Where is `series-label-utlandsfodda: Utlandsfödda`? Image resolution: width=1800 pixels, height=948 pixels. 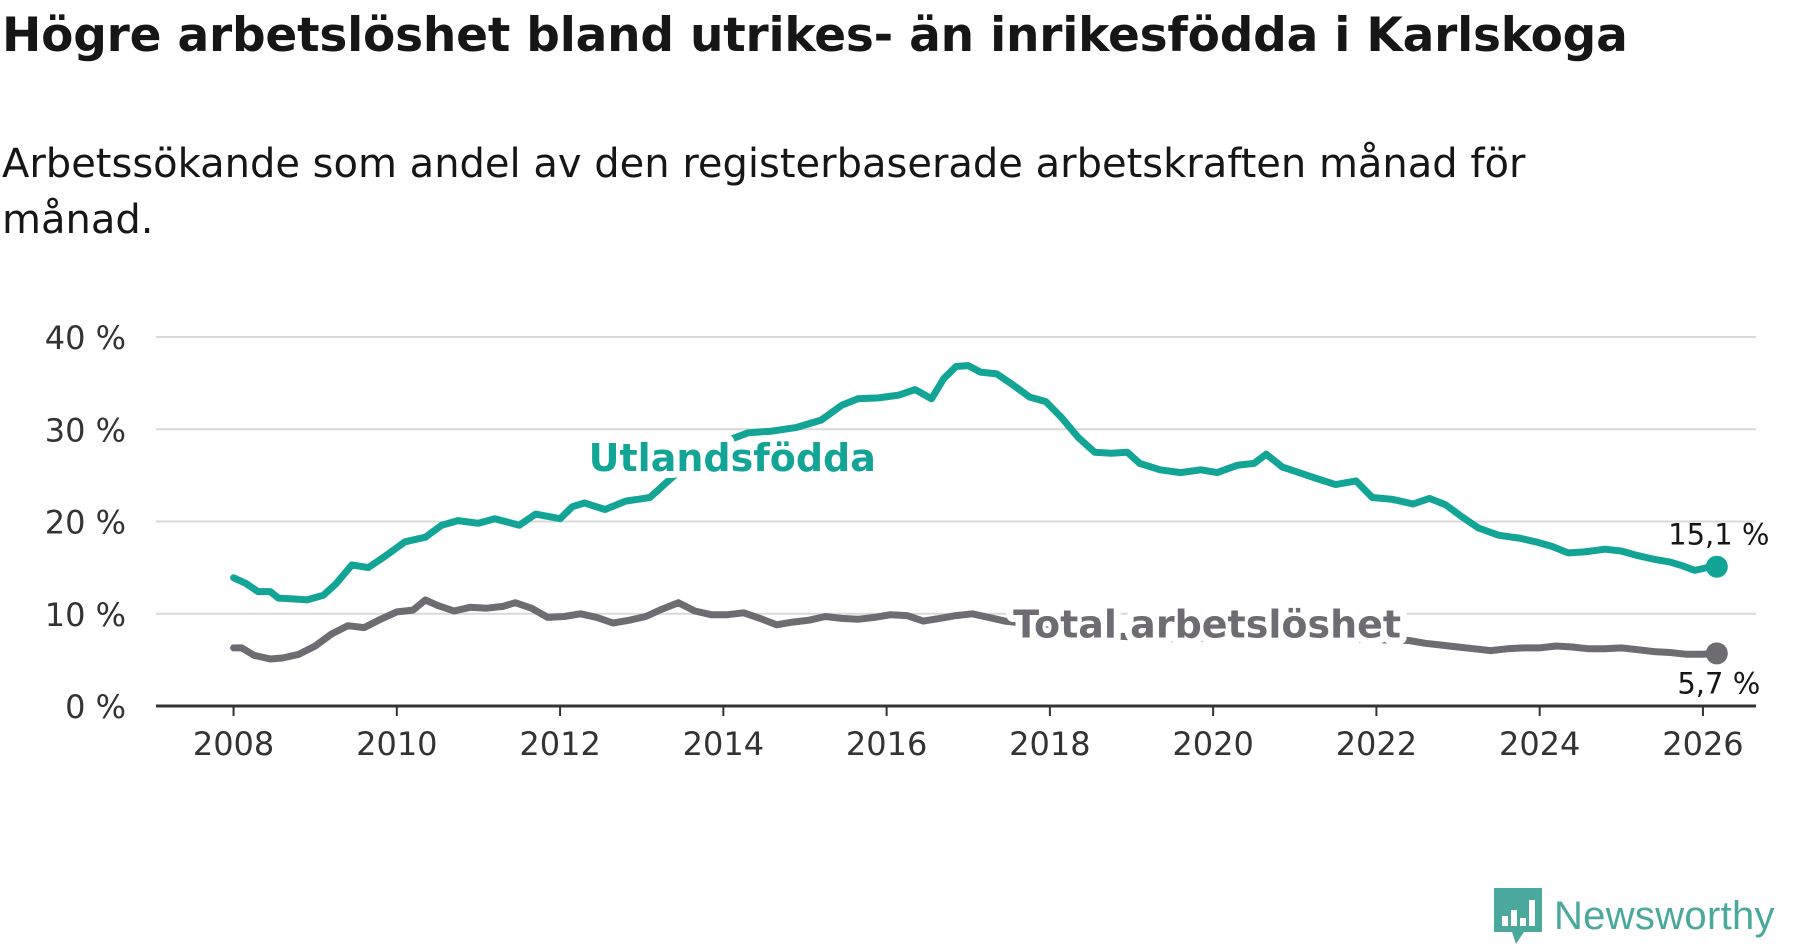 series-label-utlandsfodda: Utlandsfödda is located at coordinates (732, 458).